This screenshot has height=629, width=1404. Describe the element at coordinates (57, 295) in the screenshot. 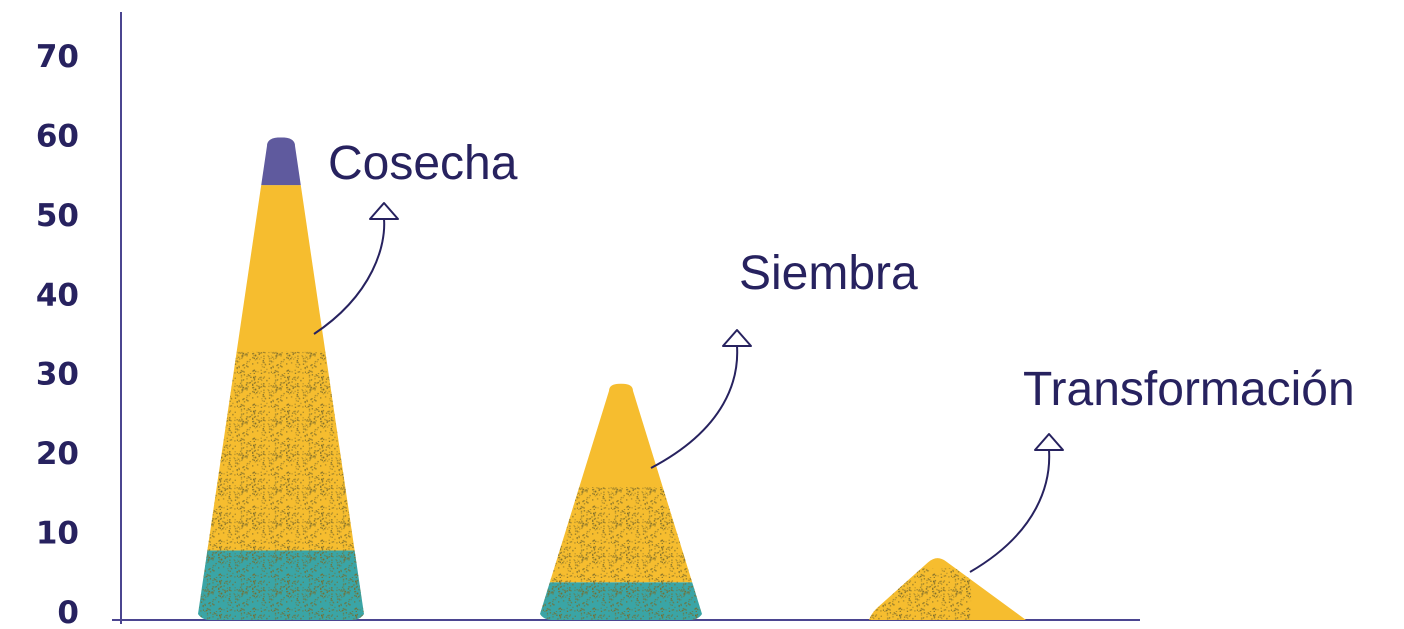

I see `y-tick-label: 40` at that location.